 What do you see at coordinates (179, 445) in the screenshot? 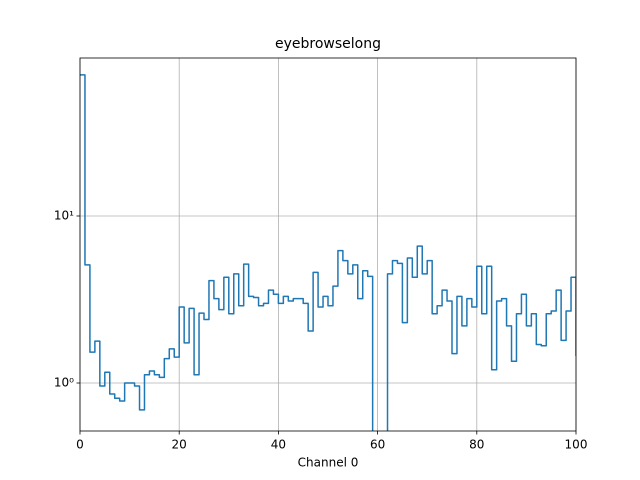
I see `x-tick-label: 20` at bounding box center [179, 445].